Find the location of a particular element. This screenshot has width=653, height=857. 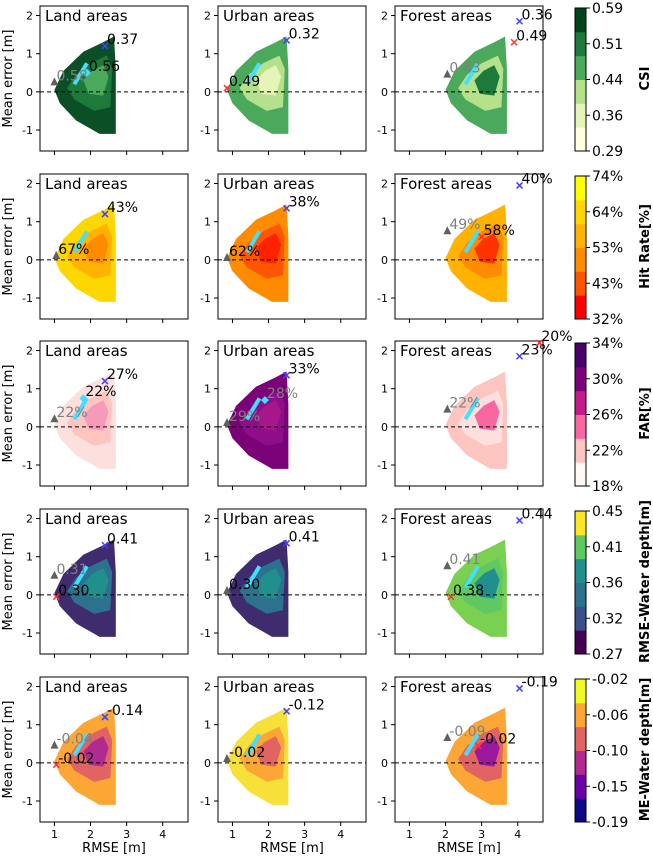

annotation-label: 40% is located at coordinates (537, 179).